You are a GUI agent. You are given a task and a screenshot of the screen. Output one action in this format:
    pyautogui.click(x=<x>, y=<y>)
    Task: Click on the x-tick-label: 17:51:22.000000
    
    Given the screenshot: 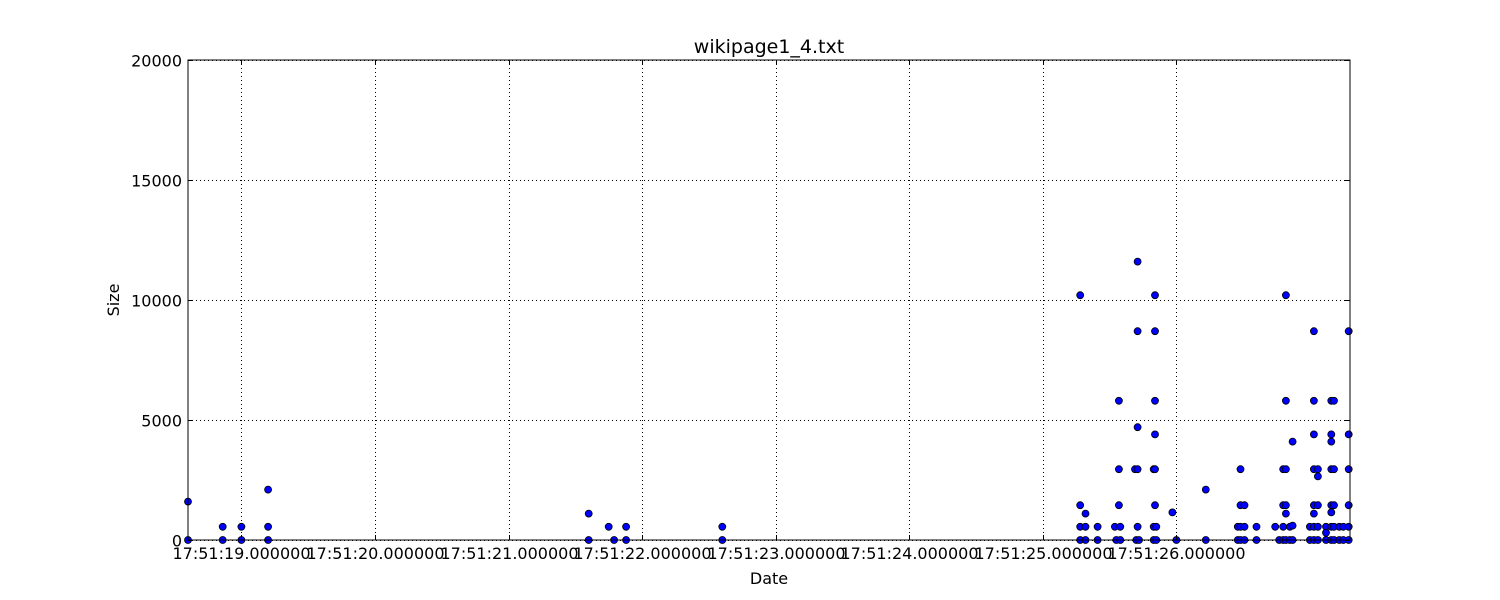 What is the action you would take?
    pyautogui.click(x=642, y=553)
    